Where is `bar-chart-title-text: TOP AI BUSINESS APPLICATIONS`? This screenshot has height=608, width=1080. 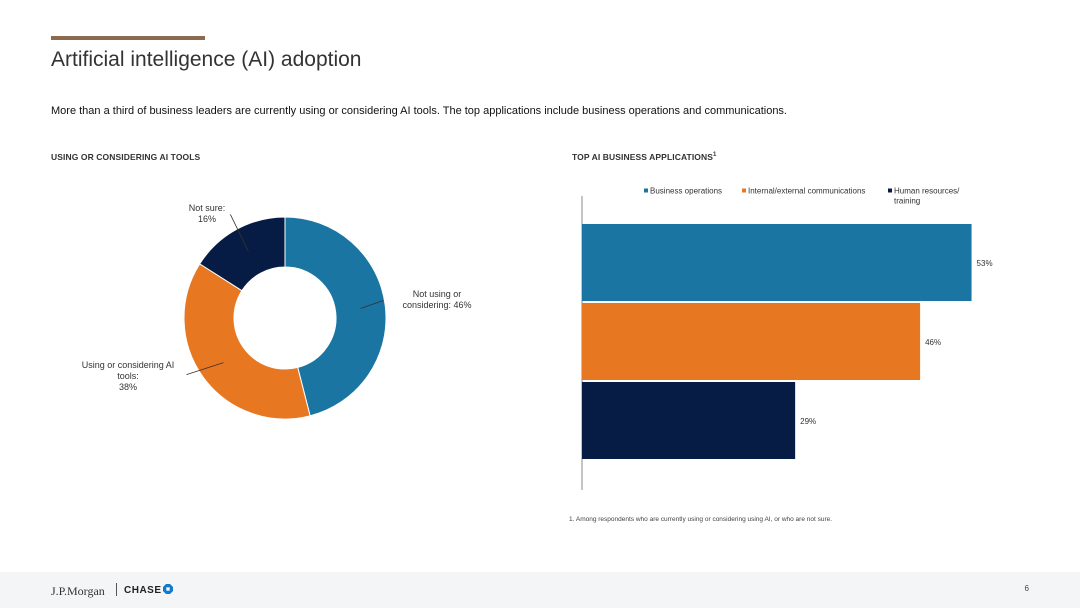 bar-chart-title-text: TOP AI BUSINESS APPLICATIONS is located at coordinates (643, 157).